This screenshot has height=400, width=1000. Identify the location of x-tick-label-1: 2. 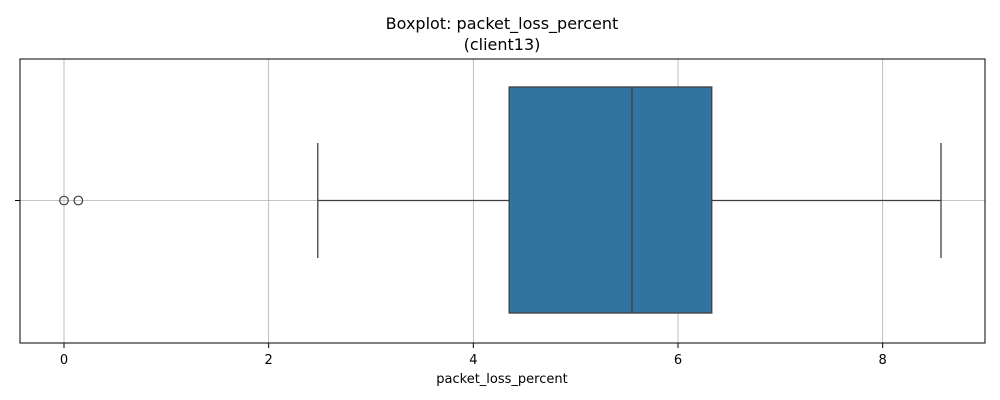
(269, 360).